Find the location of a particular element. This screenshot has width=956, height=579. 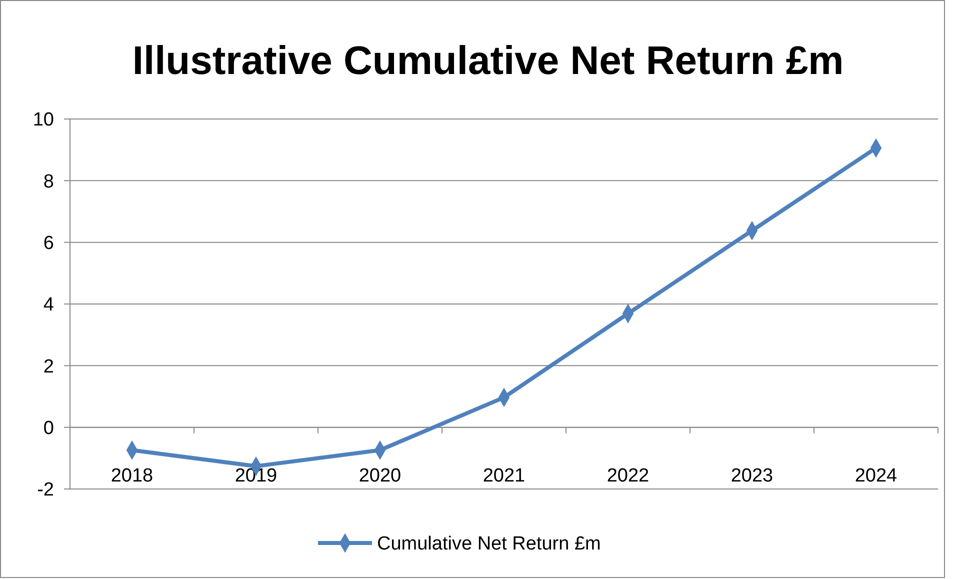

x-tick-label: 2018 is located at coordinates (132, 475).